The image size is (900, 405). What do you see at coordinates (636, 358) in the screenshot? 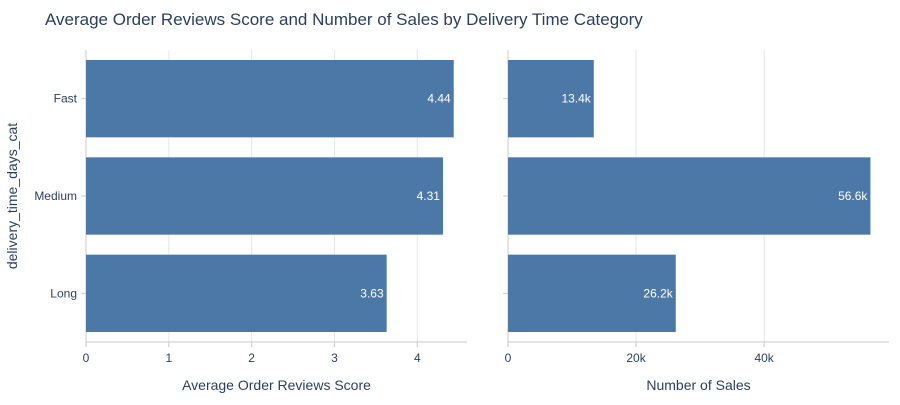
I see `x-tick-label: 20k` at bounding box center [636, 358].